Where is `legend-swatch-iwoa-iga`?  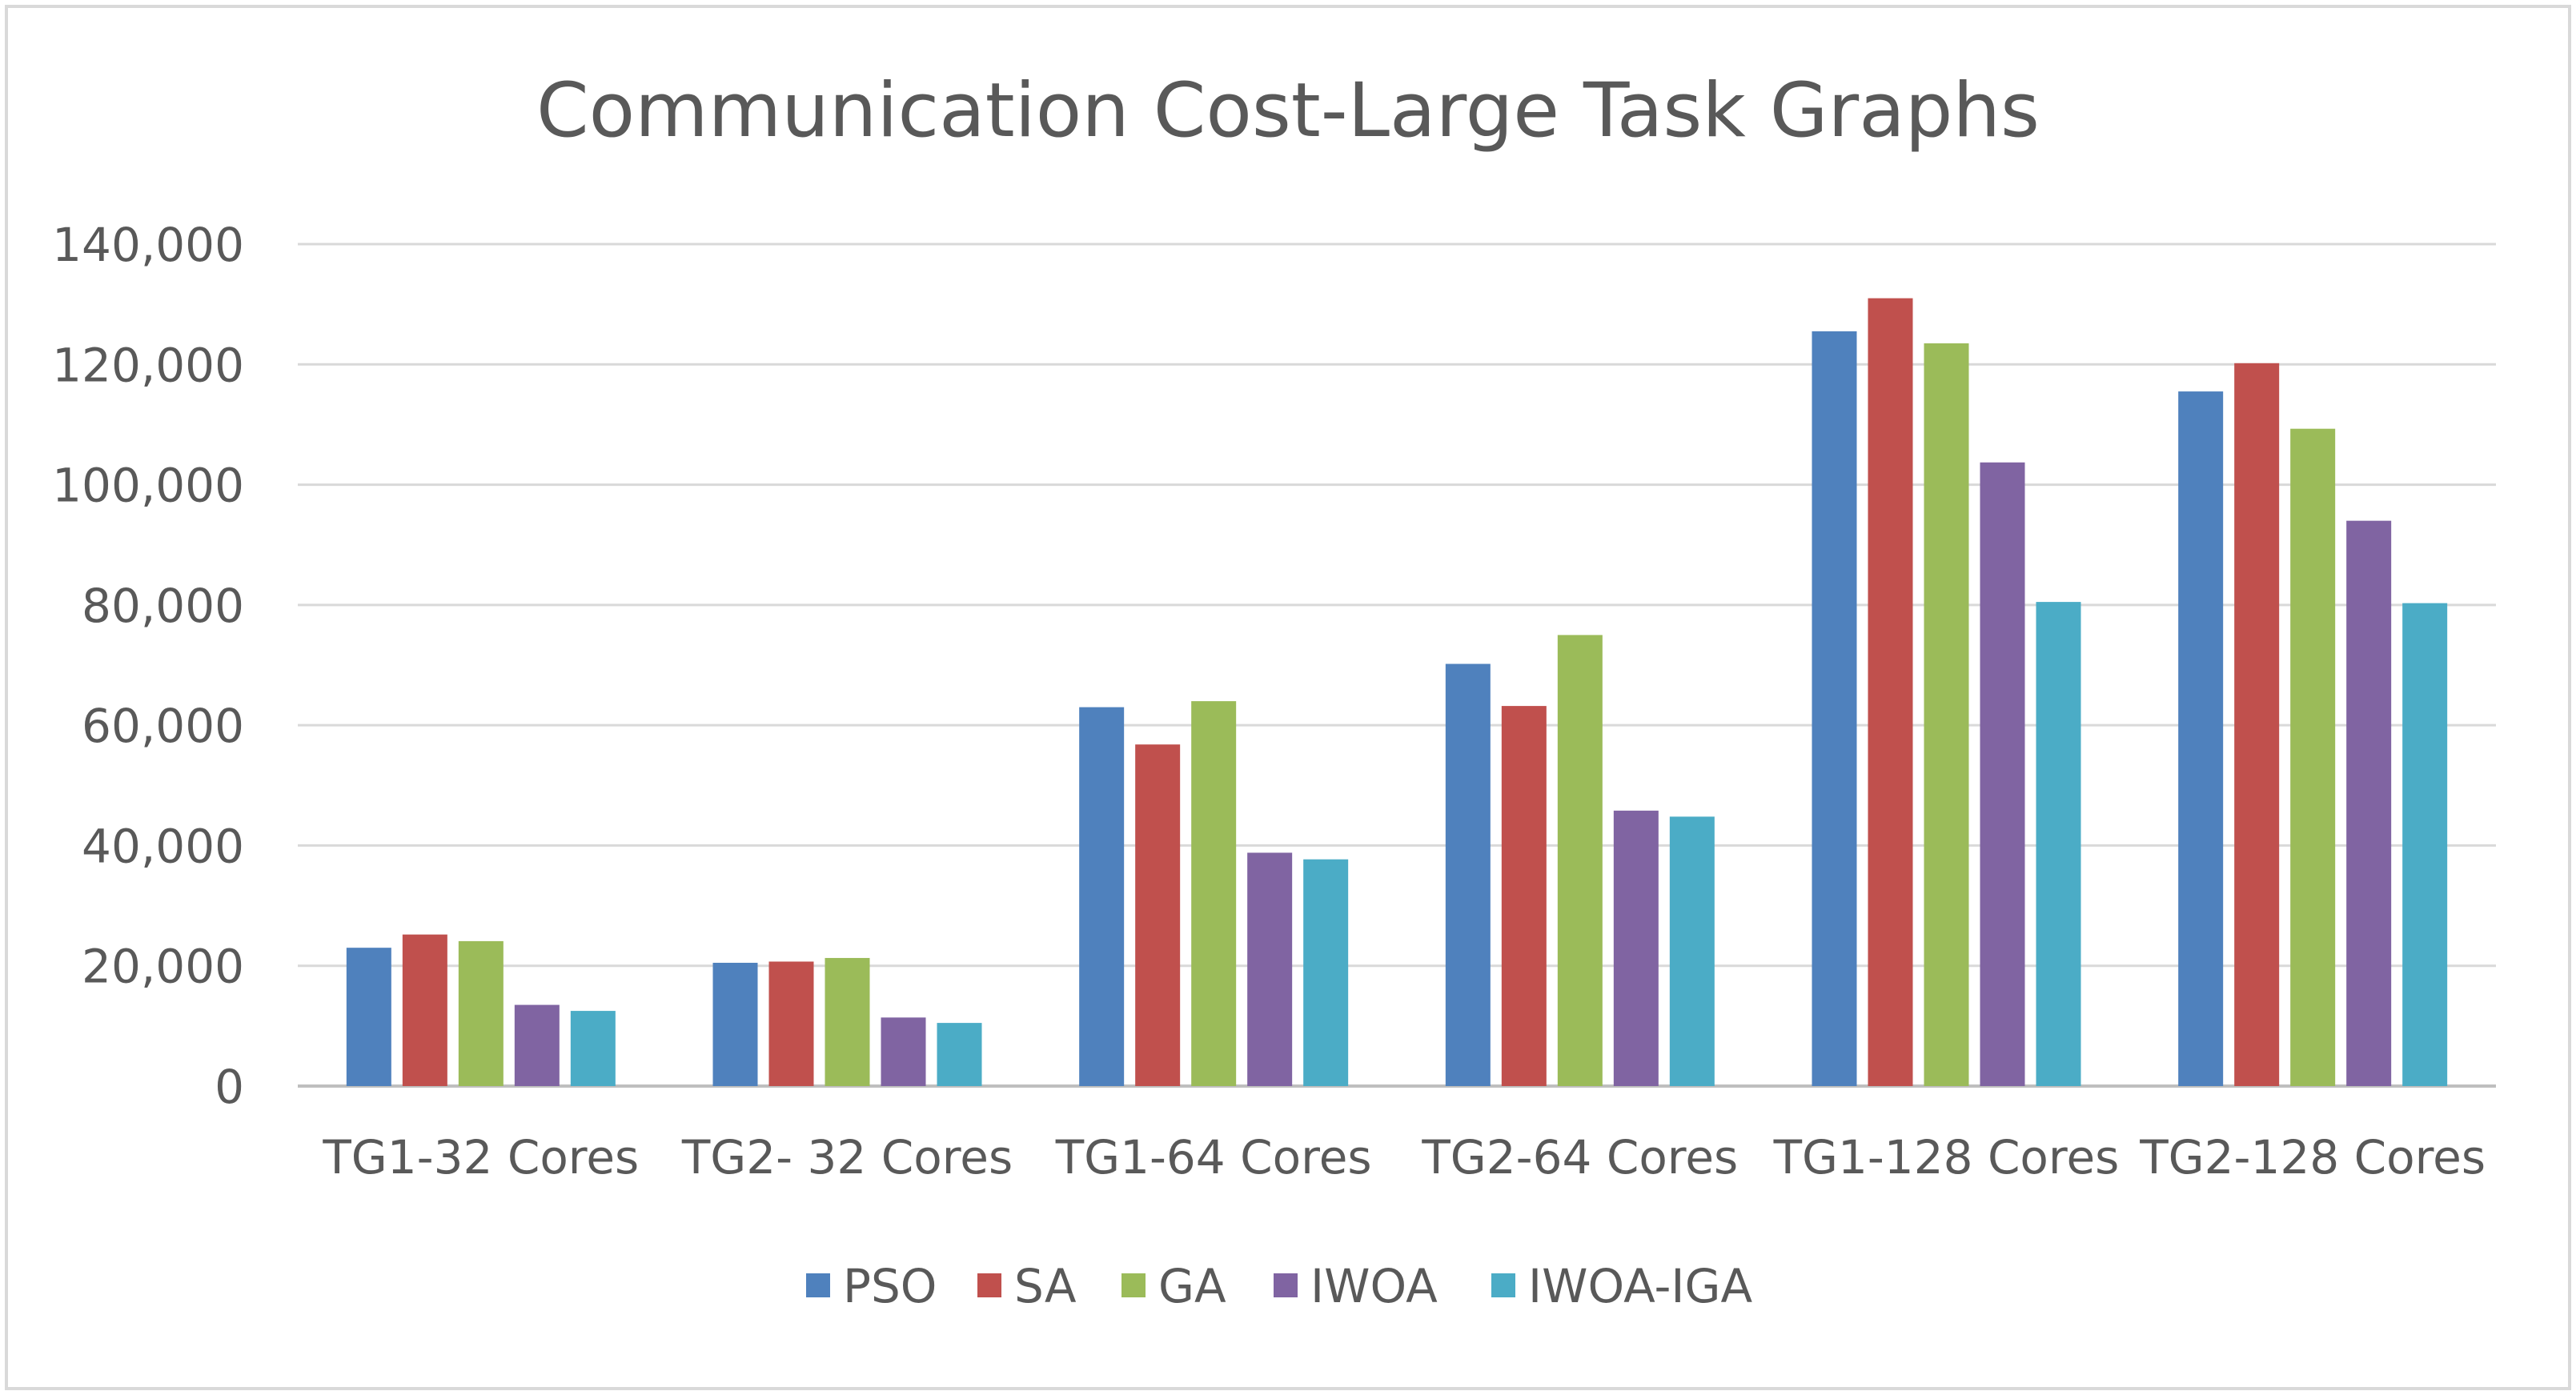
legend-swatch-iwoa-iga is located at coordinates (1503, 1285).